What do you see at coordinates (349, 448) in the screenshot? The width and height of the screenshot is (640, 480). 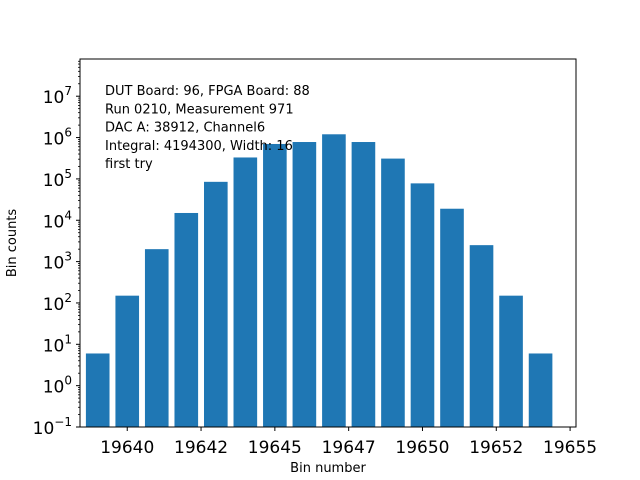 I see `x-tick-label: 19647` at bounding box center [349, 448].